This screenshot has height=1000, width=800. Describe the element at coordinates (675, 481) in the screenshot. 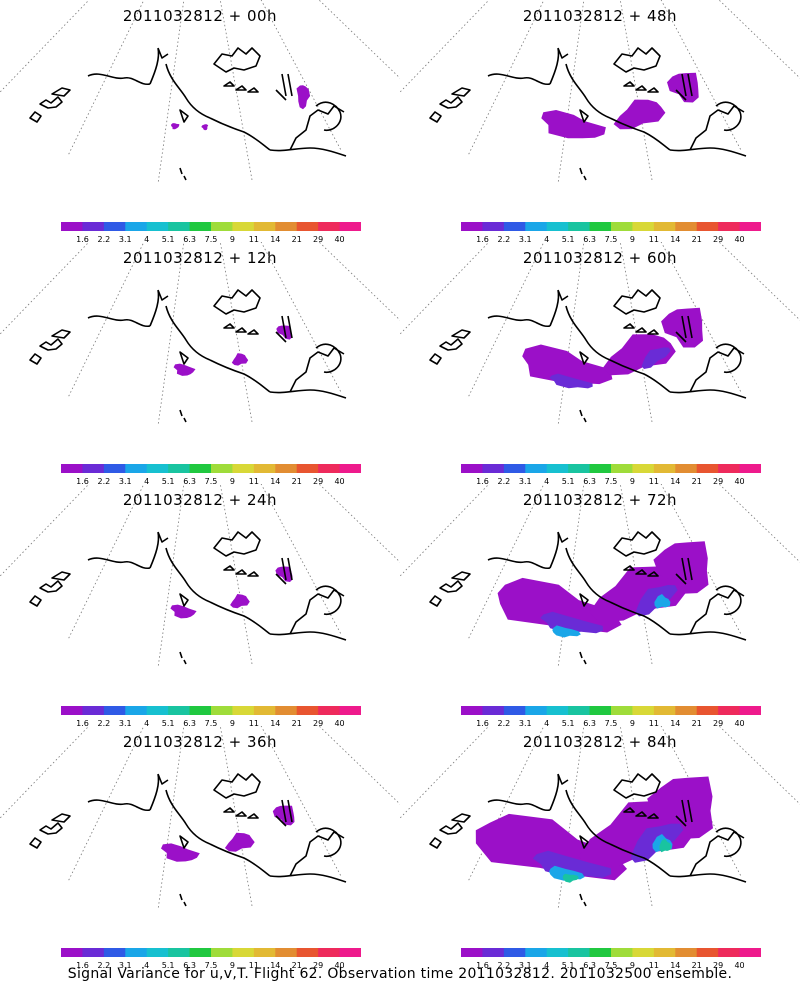

I see `colorbar-tick-label: 14` at that location.